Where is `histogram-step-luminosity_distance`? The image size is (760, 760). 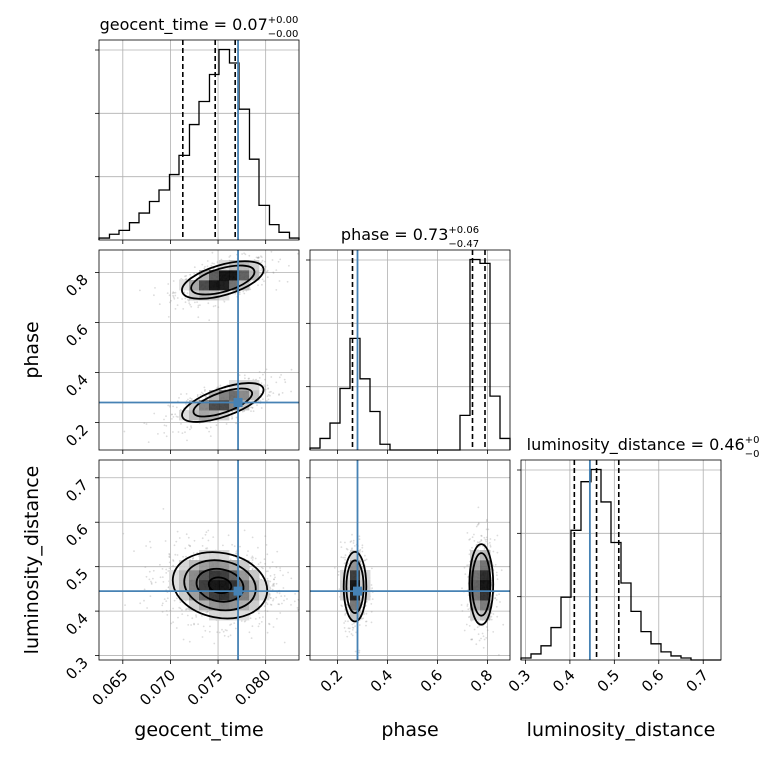 histogram-step-luminosity_distance is located at coordinates (620, 564).